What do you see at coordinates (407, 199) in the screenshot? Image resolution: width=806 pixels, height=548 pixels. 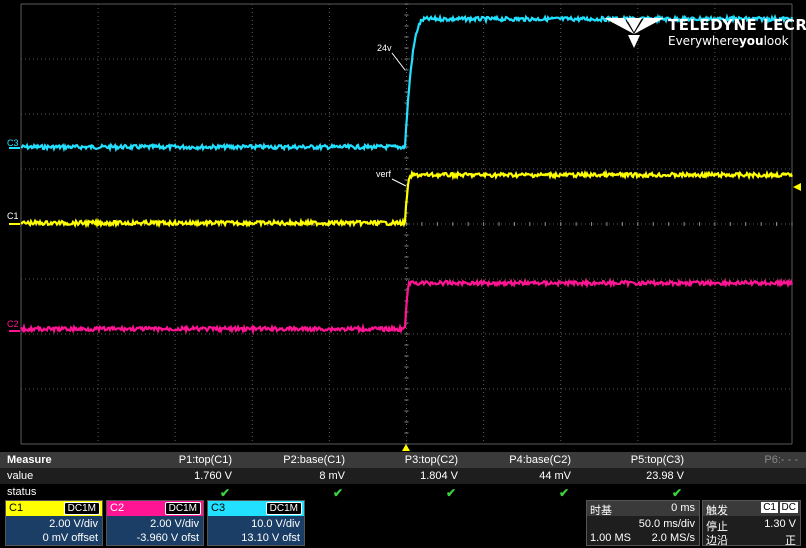 I see `trace-c1` at bounding box center [407, 199].